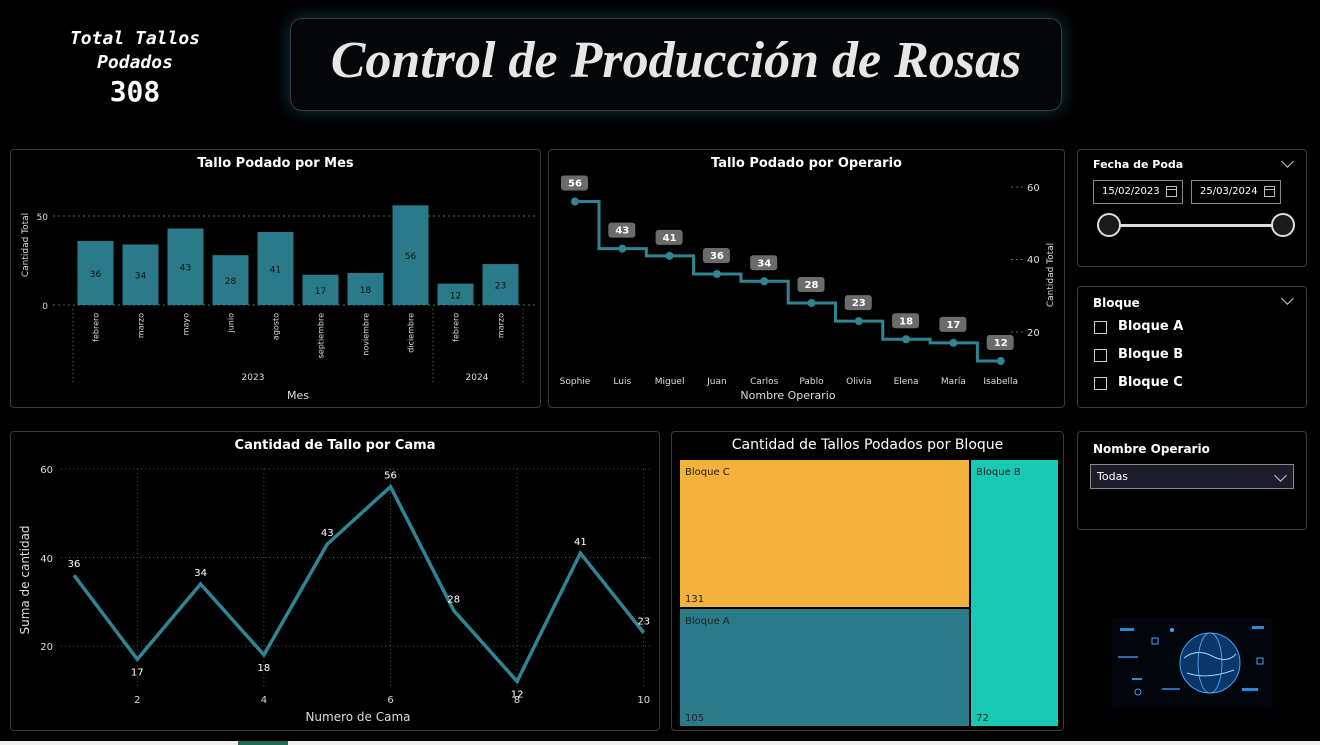  I want to click on operator-dropdown: Todas, so click(1192, 476).